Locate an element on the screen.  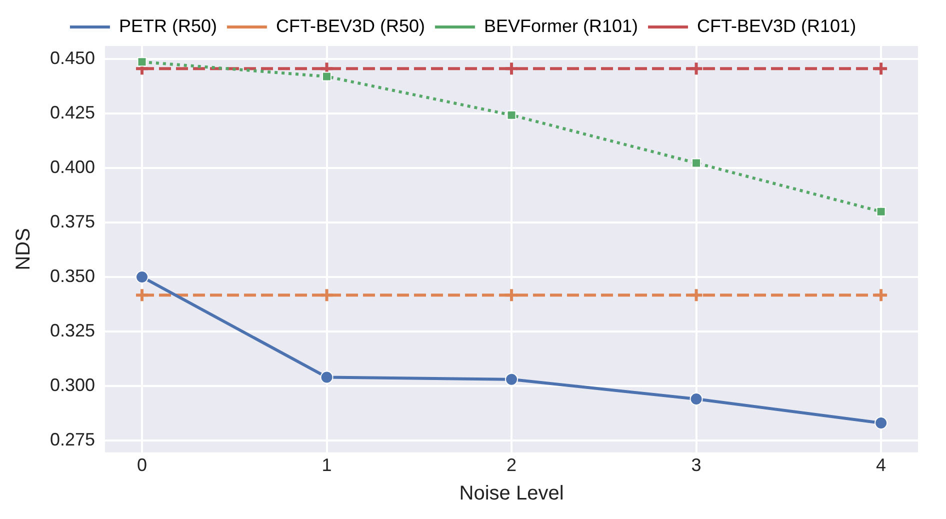
y-tick-label: 0.275 is located at coordinates (73, 439).